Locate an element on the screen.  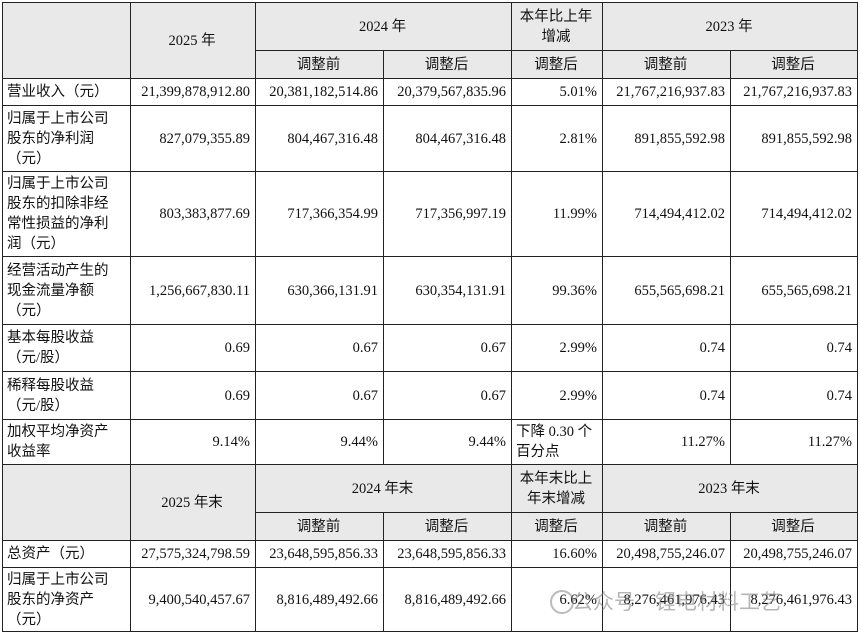
value-cell: 1,256,667,830.11 is located at coordinates (193, 290).